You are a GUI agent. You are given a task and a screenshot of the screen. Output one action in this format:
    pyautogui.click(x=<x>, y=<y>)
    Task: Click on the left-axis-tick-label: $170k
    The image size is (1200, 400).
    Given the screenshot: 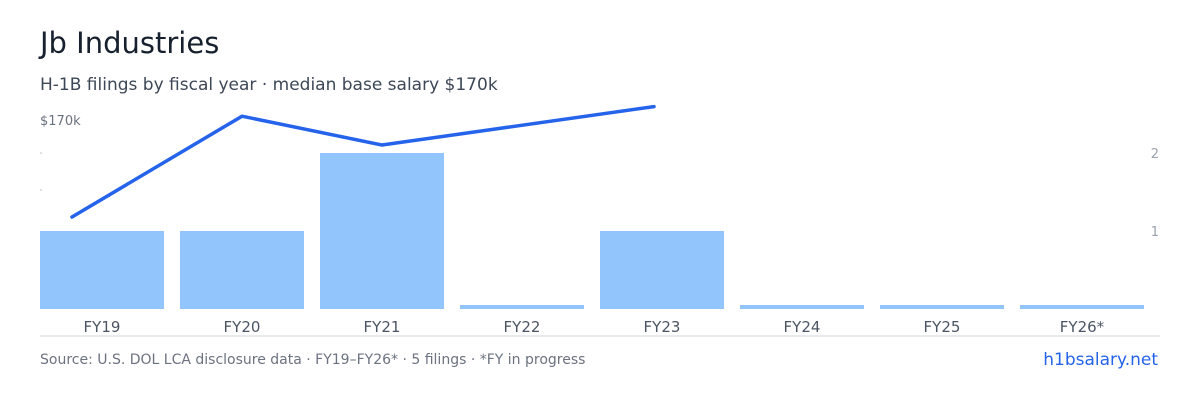 What is the action you would take?
    pyautogui.click(x=60, y=121)
    